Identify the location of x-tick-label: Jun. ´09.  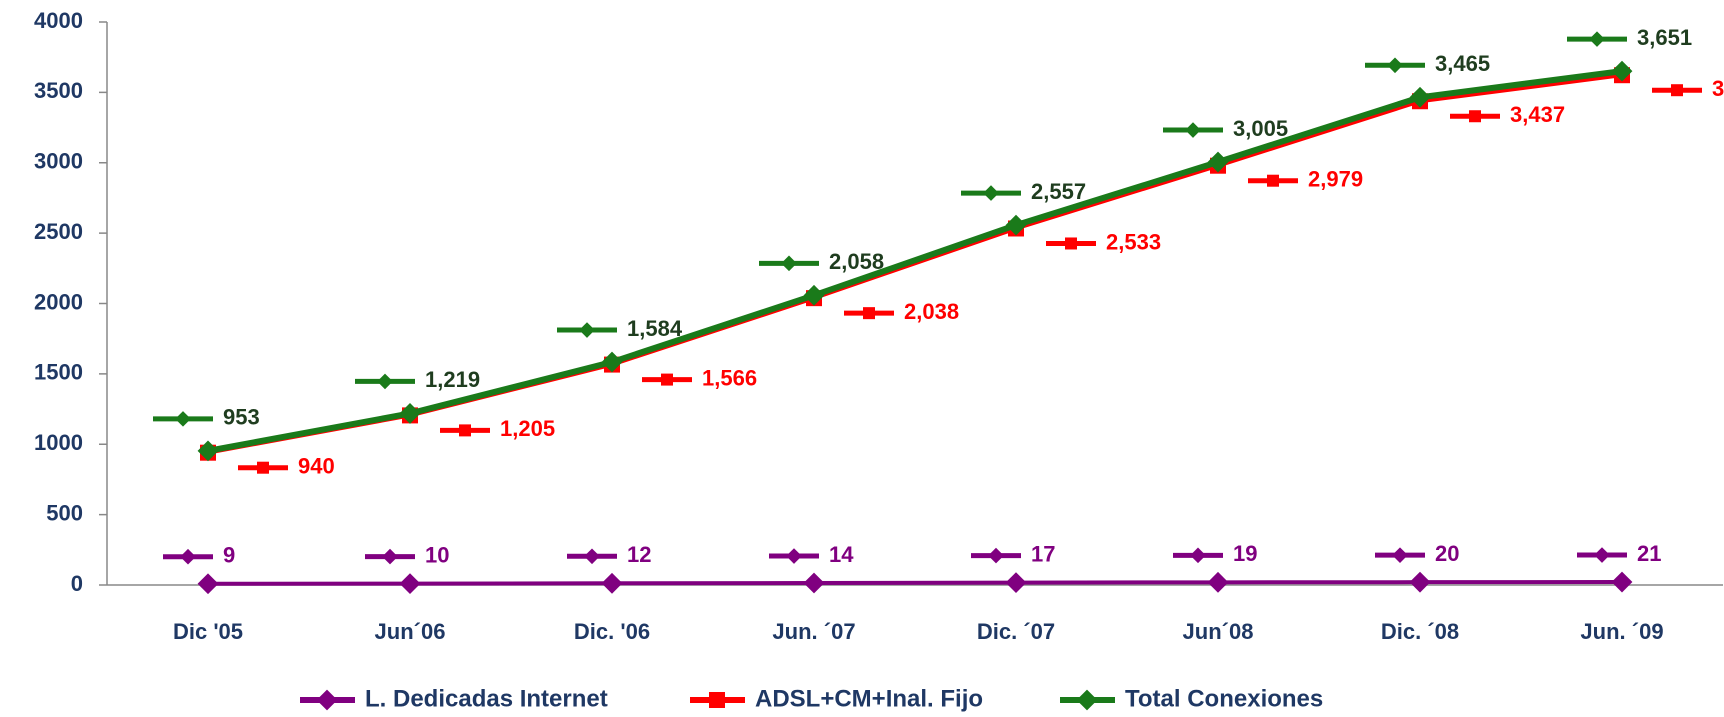
(1621, 631).